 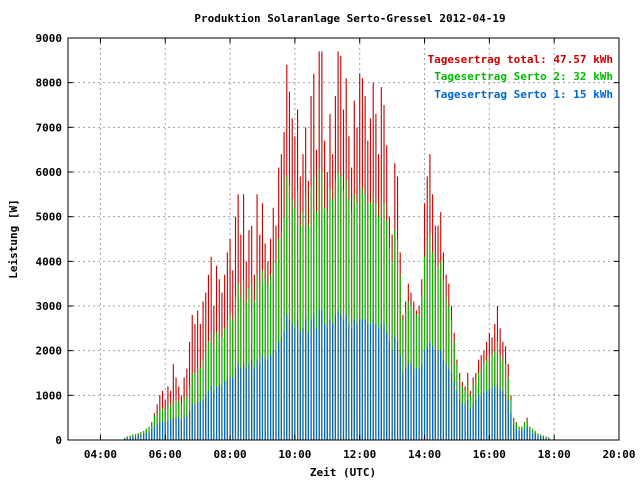 What do you see at coordinates (229, 454) in the screenshot?
I see `x-tick-label: 08:00` at bounding box center [229, 454].